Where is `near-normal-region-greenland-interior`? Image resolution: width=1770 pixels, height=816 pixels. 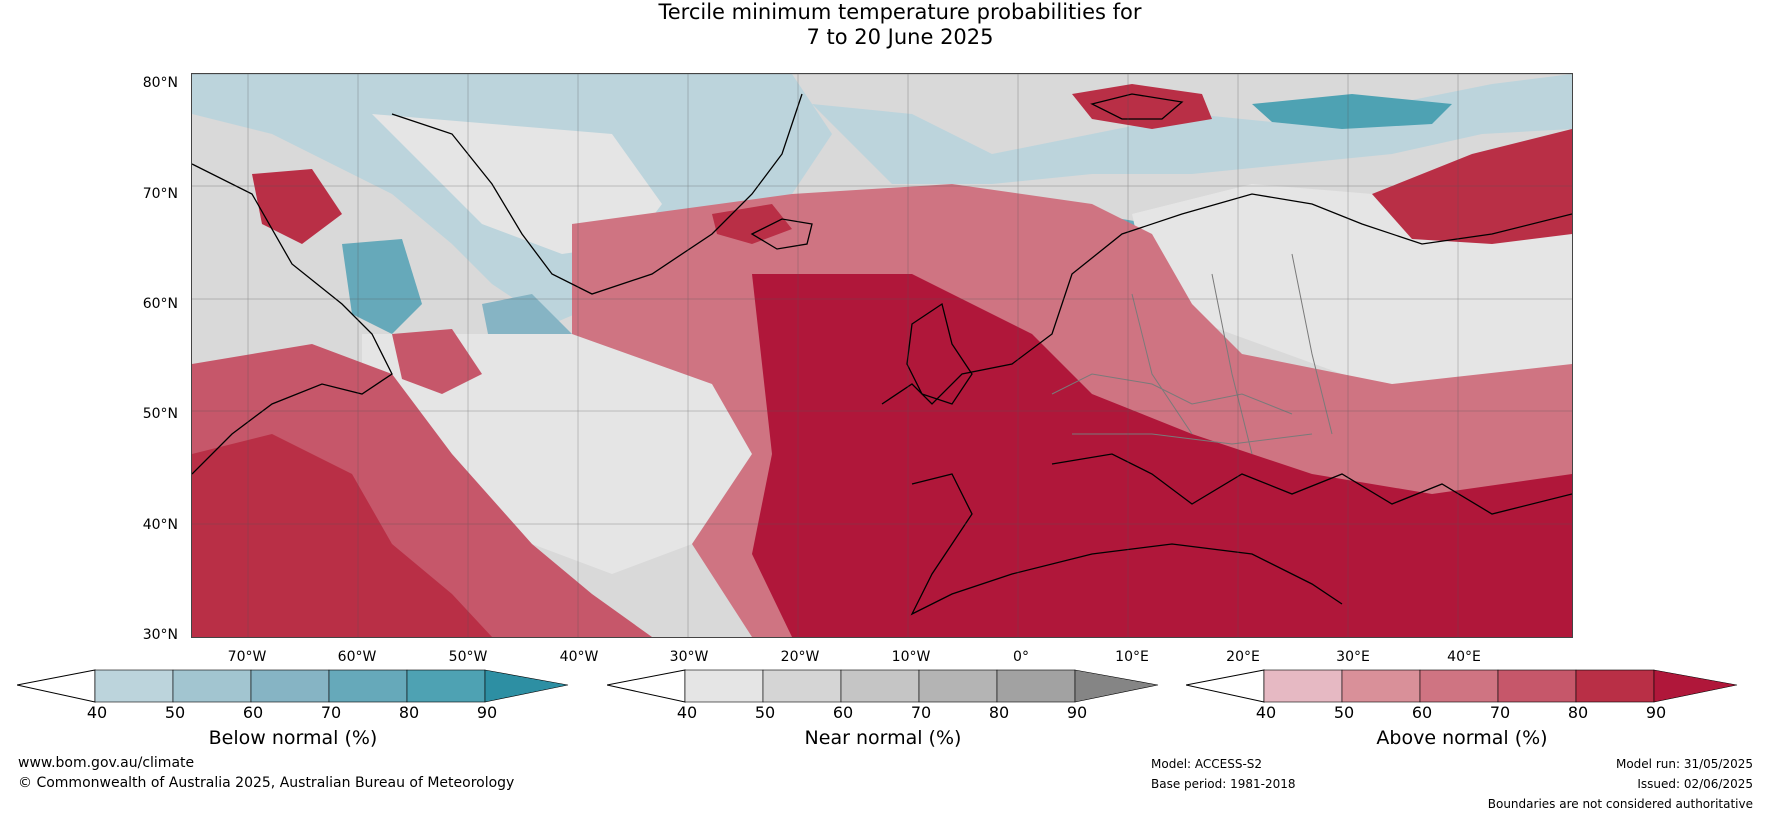 near-normal-region-greenland-interior is located at coordinates (517, 184).